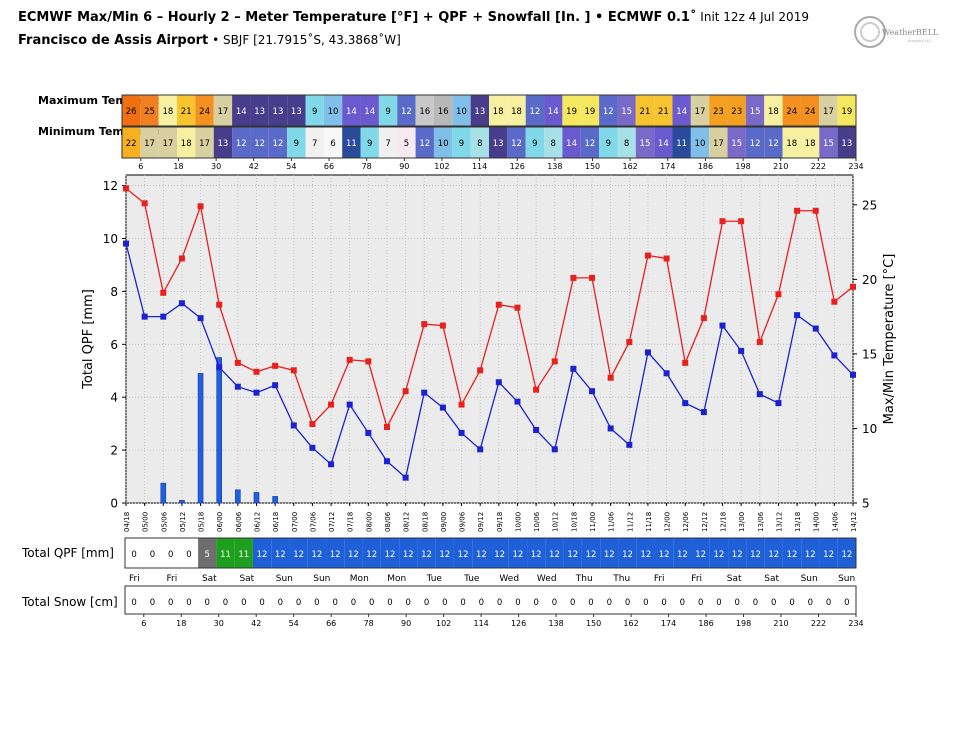 The width and height of the screenshot is (956, 750). I want to click on max-temp-value: 13, so click(259, 112).